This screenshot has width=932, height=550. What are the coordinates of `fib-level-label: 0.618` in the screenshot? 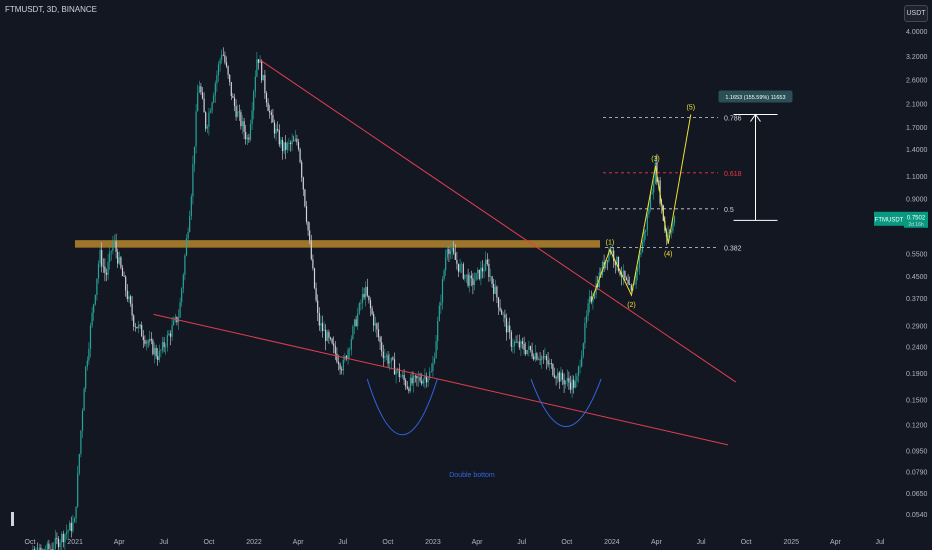 It's located at (733, 174).